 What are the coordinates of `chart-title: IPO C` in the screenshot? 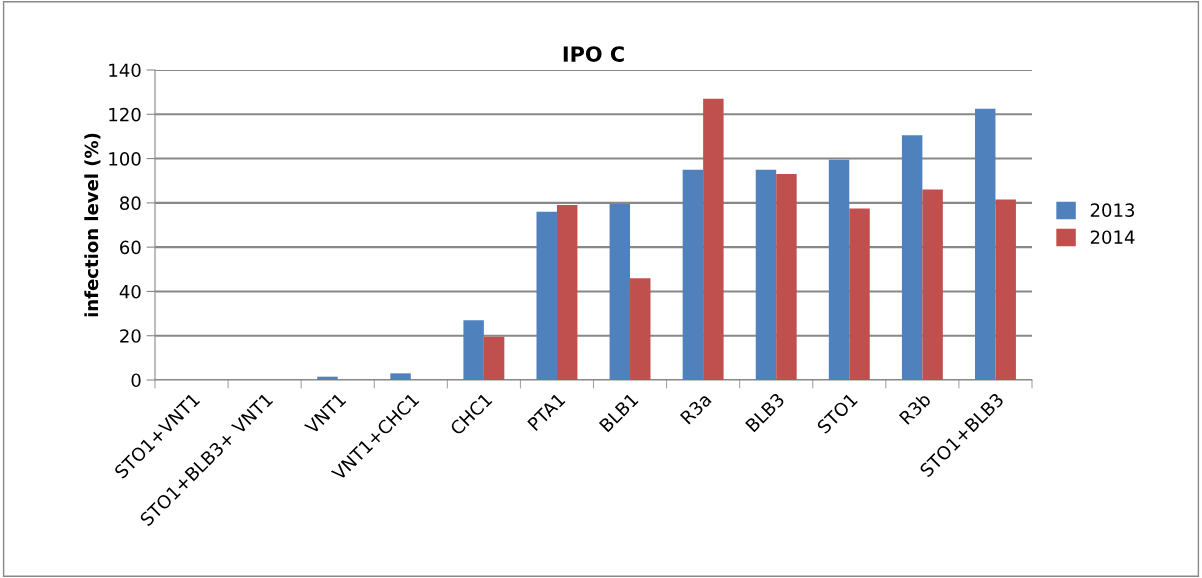 It's located at (593, 54).